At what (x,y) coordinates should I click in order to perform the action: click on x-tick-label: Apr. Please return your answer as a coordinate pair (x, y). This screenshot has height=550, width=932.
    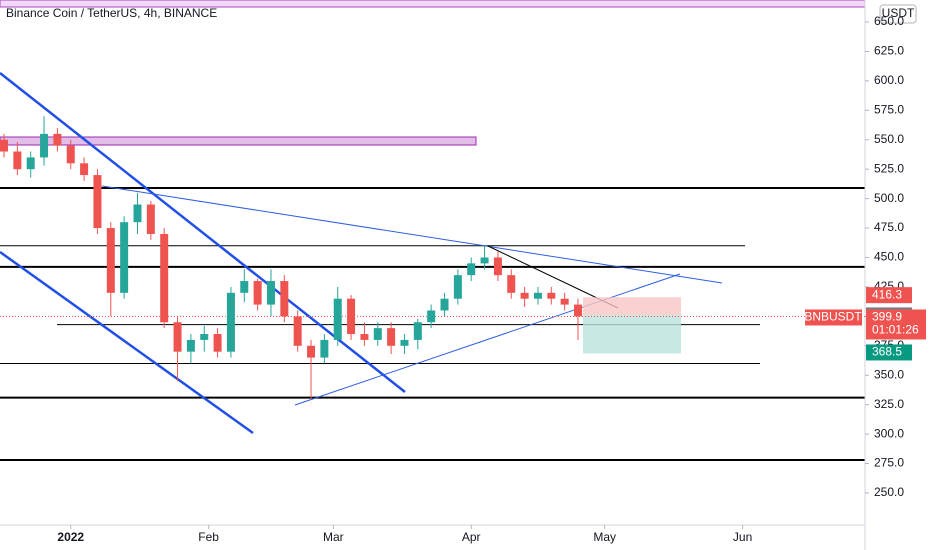
    Looking at the image, I should click on (471, 537).